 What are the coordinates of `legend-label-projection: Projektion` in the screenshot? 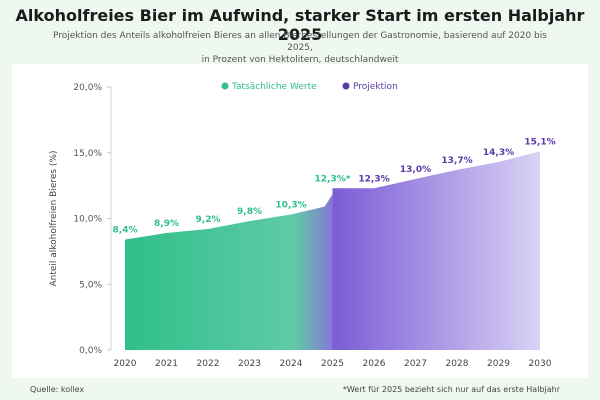 It's located at (375, 87).